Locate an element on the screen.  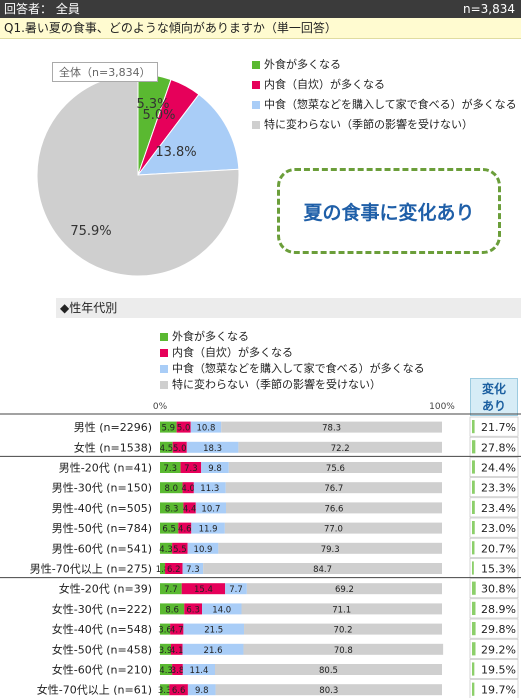
bar-value-label: 10.7 is located at coordinates (210, 509).